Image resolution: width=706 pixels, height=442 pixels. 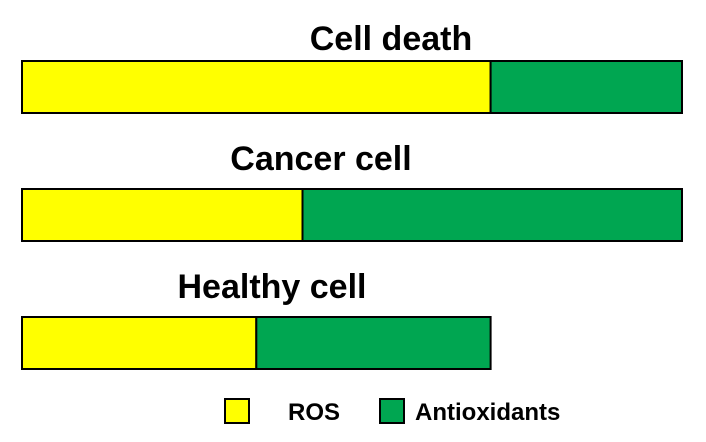 What do you see at coordinates (139, 343) in the screenshot?
I see `bar-segment-healthy-cell-ros` at bounding box center [139, 343].